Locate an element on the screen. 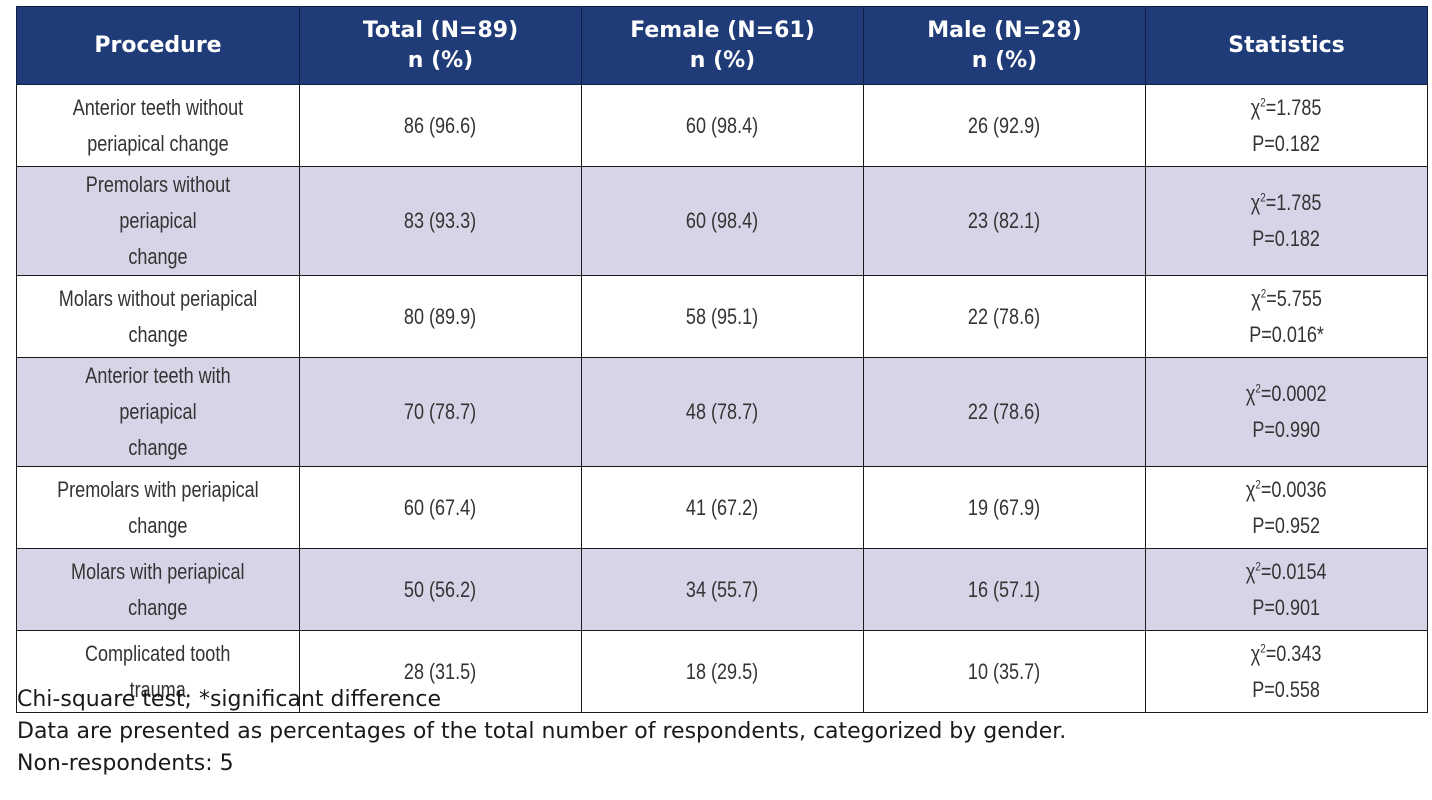 The height and width of the screenshot is (800, 1432). male-cell: 19 (67.9) is located at coordinates (1004, 507).